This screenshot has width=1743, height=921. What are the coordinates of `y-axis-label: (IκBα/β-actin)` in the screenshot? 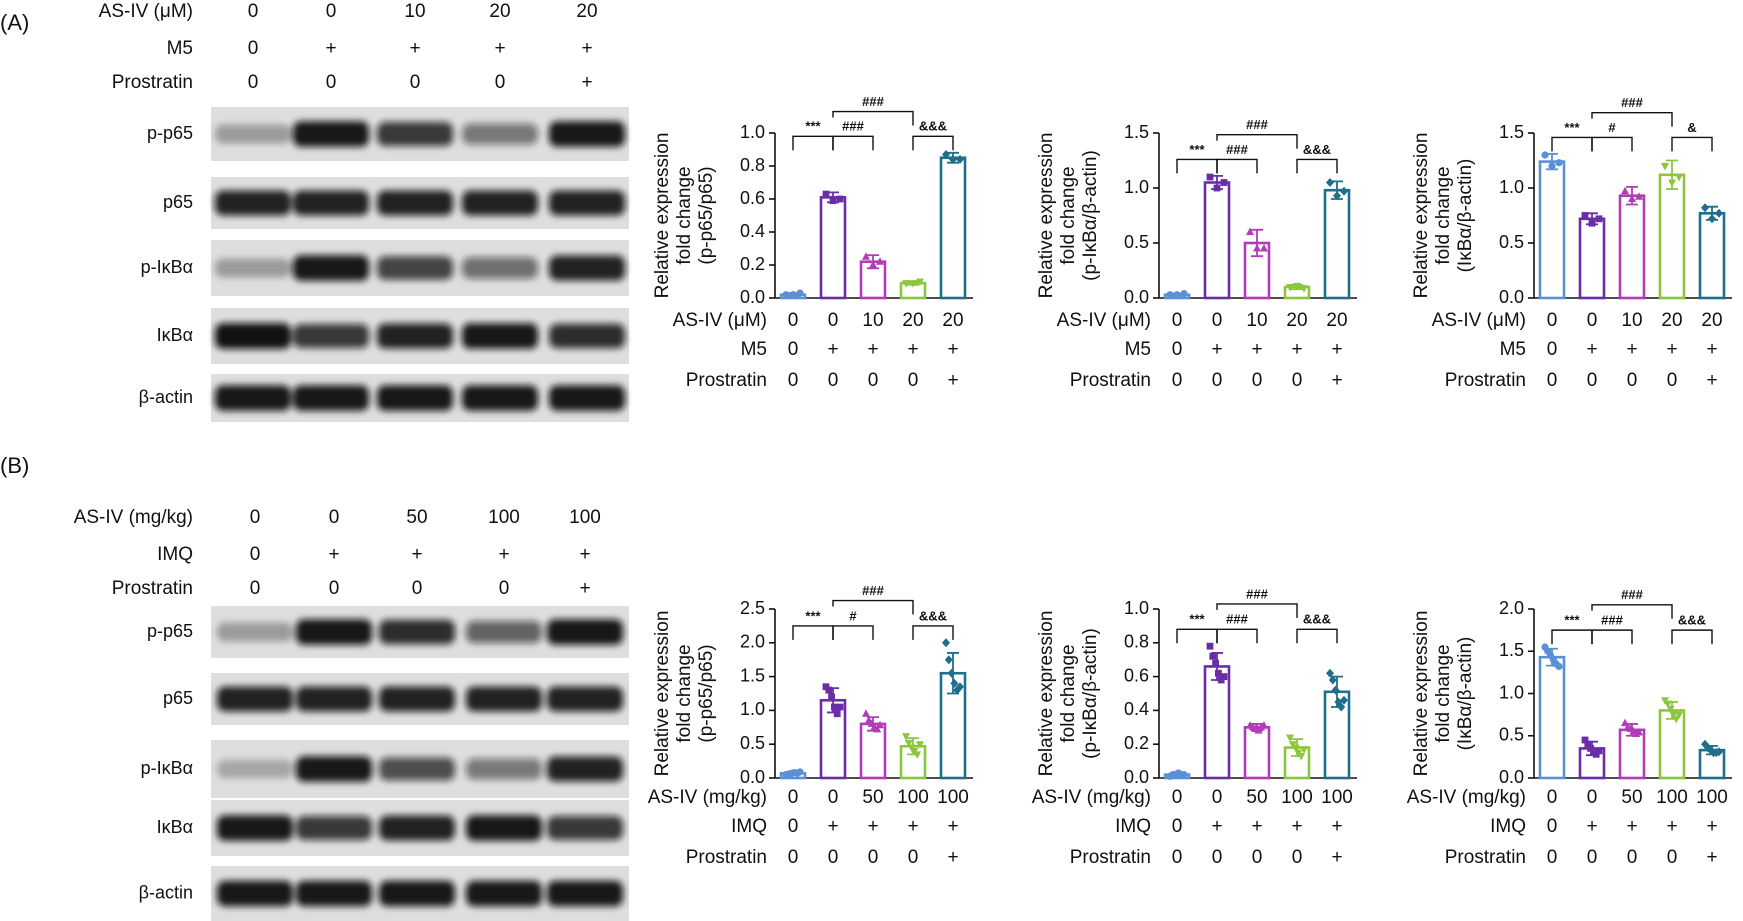 It's located at (1465, 694).